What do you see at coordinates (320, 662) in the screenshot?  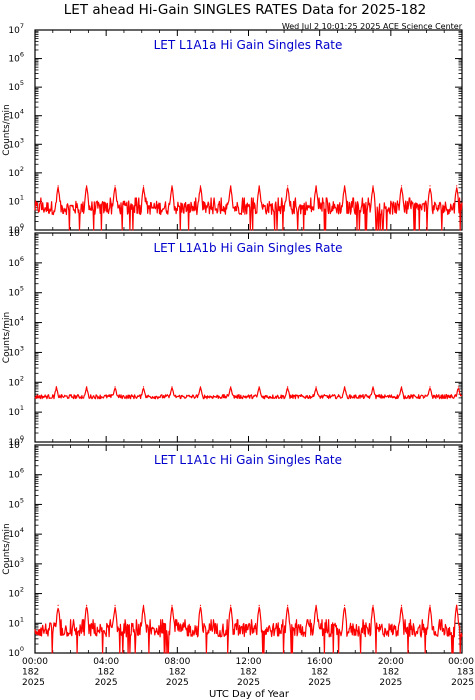 I see `x-tick-label-time: 16:00` at bounding box center [320, 662].